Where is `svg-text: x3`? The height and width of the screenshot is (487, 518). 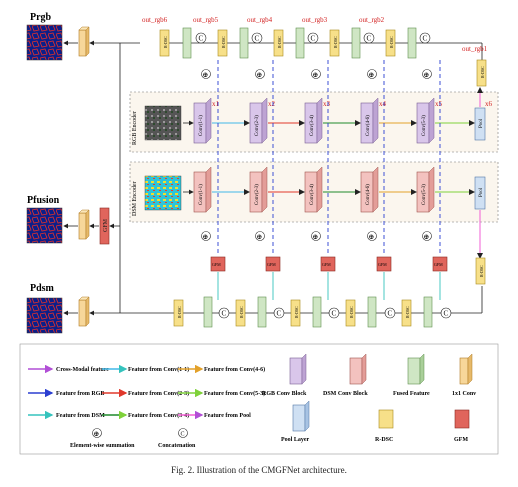
svg-text: x3 is located at coordinates (327, 104).